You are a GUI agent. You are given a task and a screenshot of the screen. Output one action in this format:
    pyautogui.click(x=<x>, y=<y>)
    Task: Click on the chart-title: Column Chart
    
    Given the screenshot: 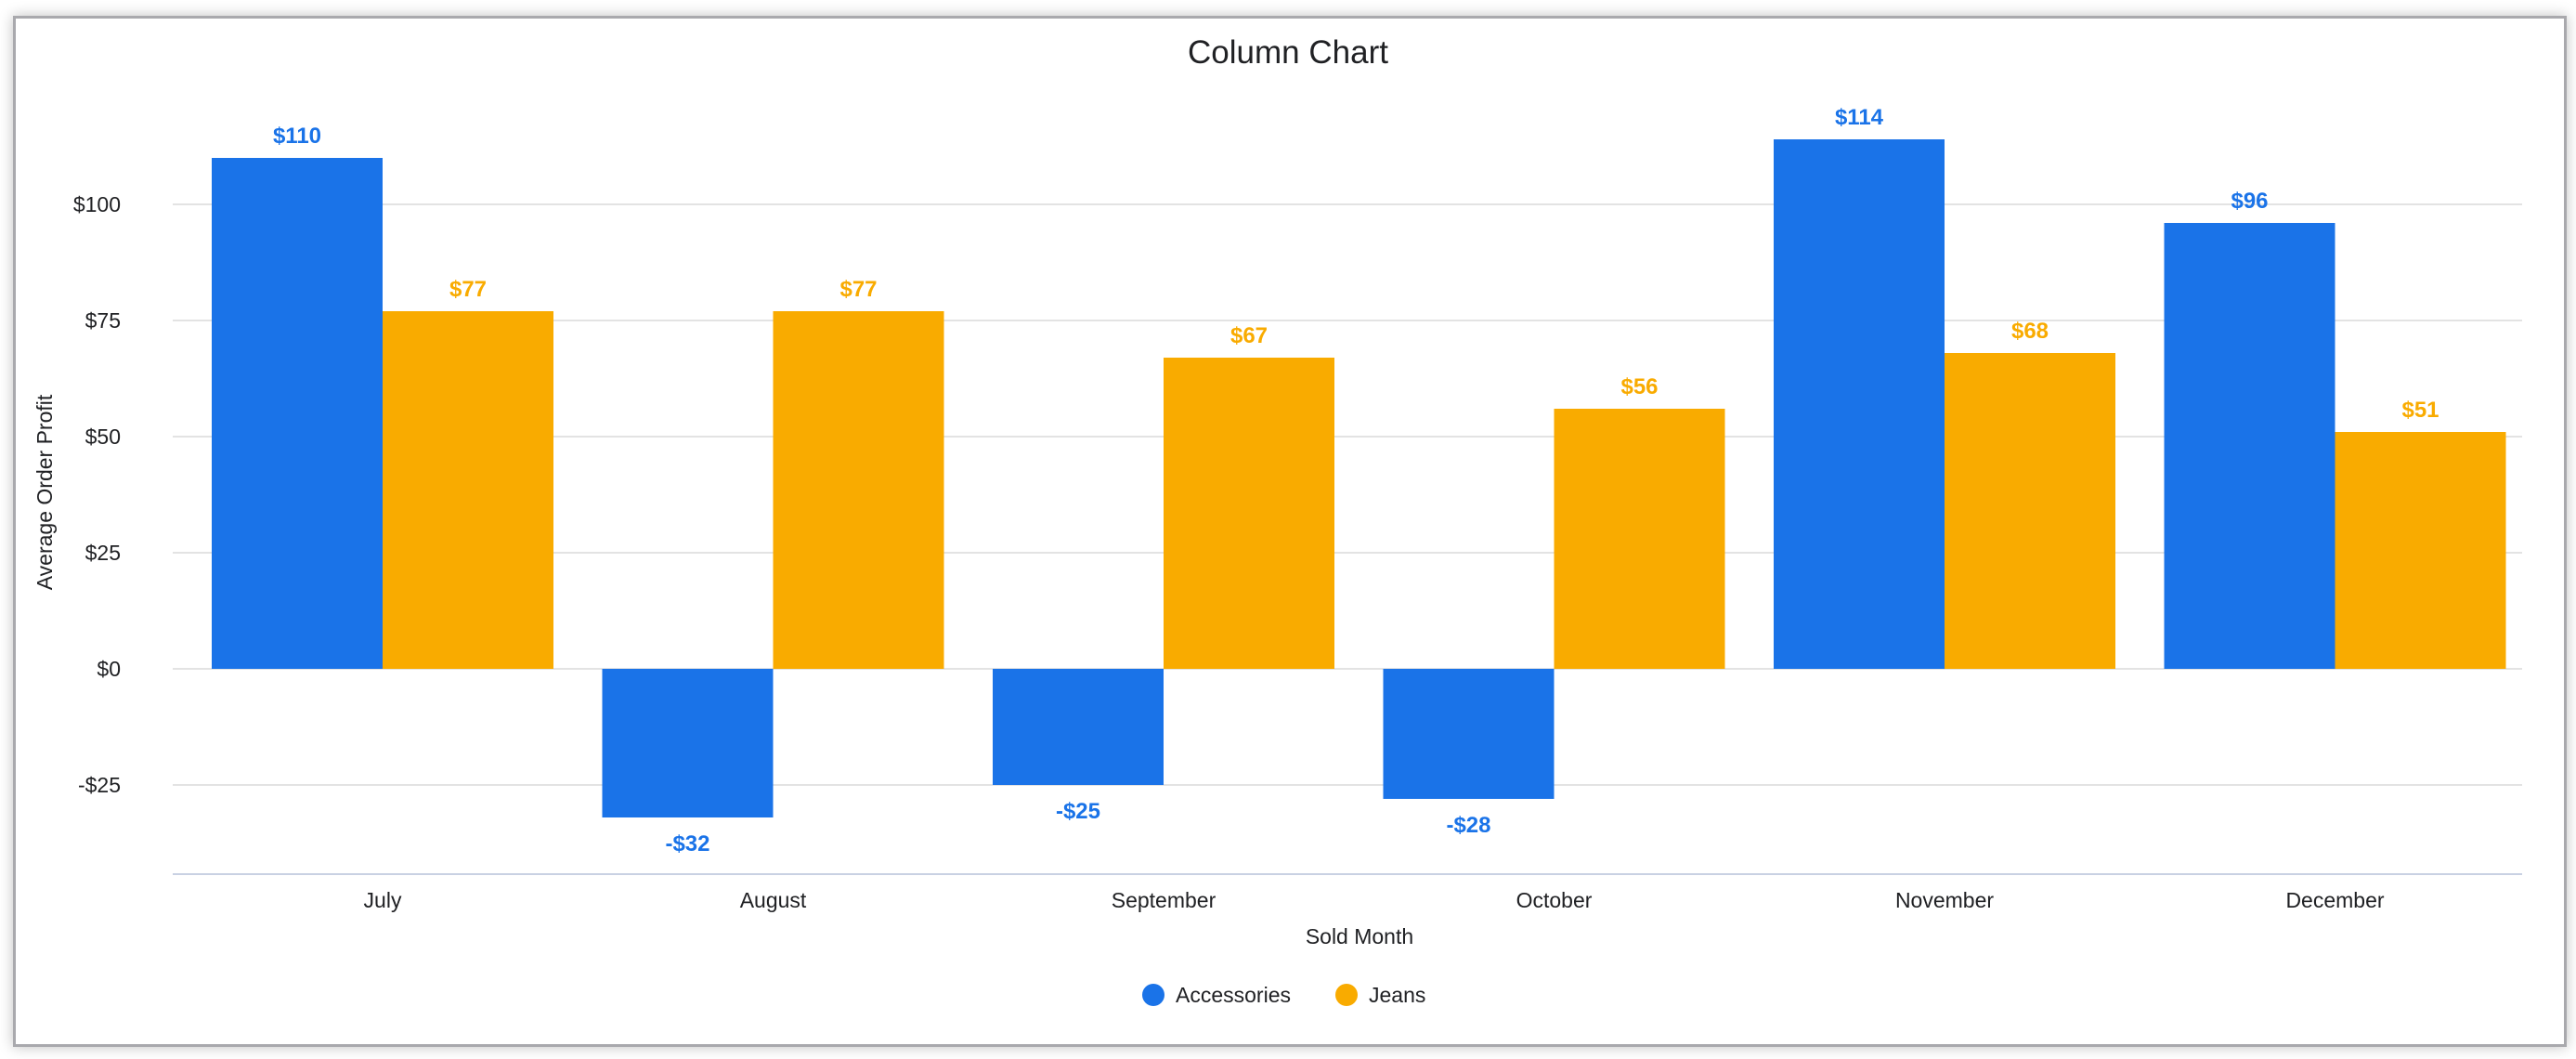 What is the action you would take?
    pyautogui.click(x=1288, y=52)
    